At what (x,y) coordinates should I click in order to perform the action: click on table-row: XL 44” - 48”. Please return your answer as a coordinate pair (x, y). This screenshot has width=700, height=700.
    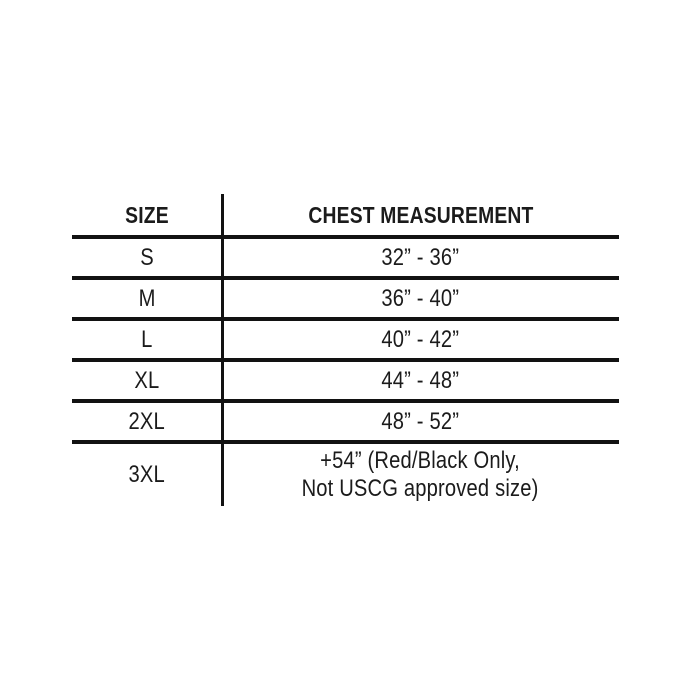
    Looking at the image, I should click on (345, 382).